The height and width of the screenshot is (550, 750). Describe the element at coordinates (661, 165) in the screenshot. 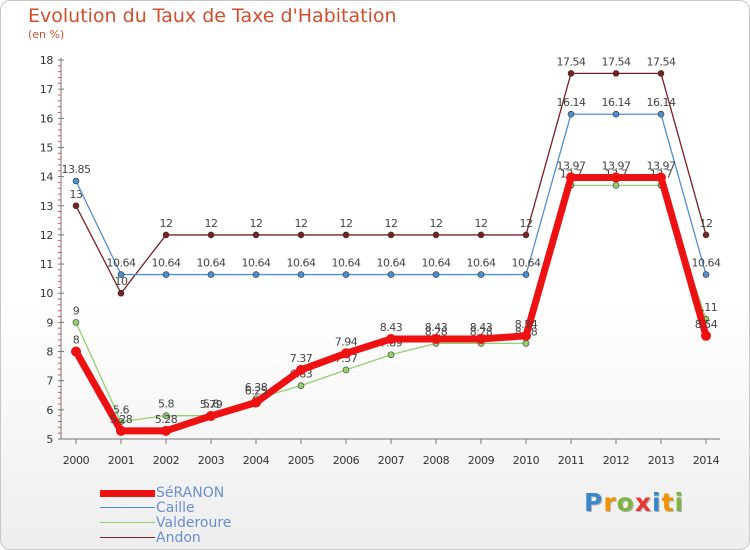

I see `data-label-s-ranon: 13.97` at that location.